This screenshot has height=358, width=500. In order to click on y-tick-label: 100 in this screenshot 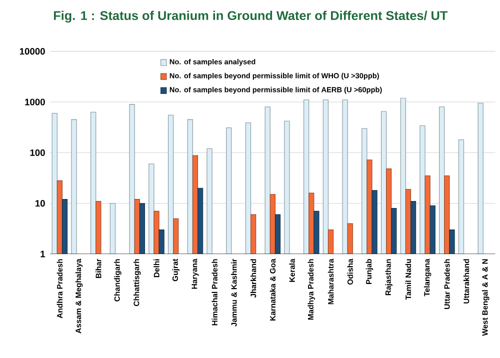, I will do `click(37, 152)`.